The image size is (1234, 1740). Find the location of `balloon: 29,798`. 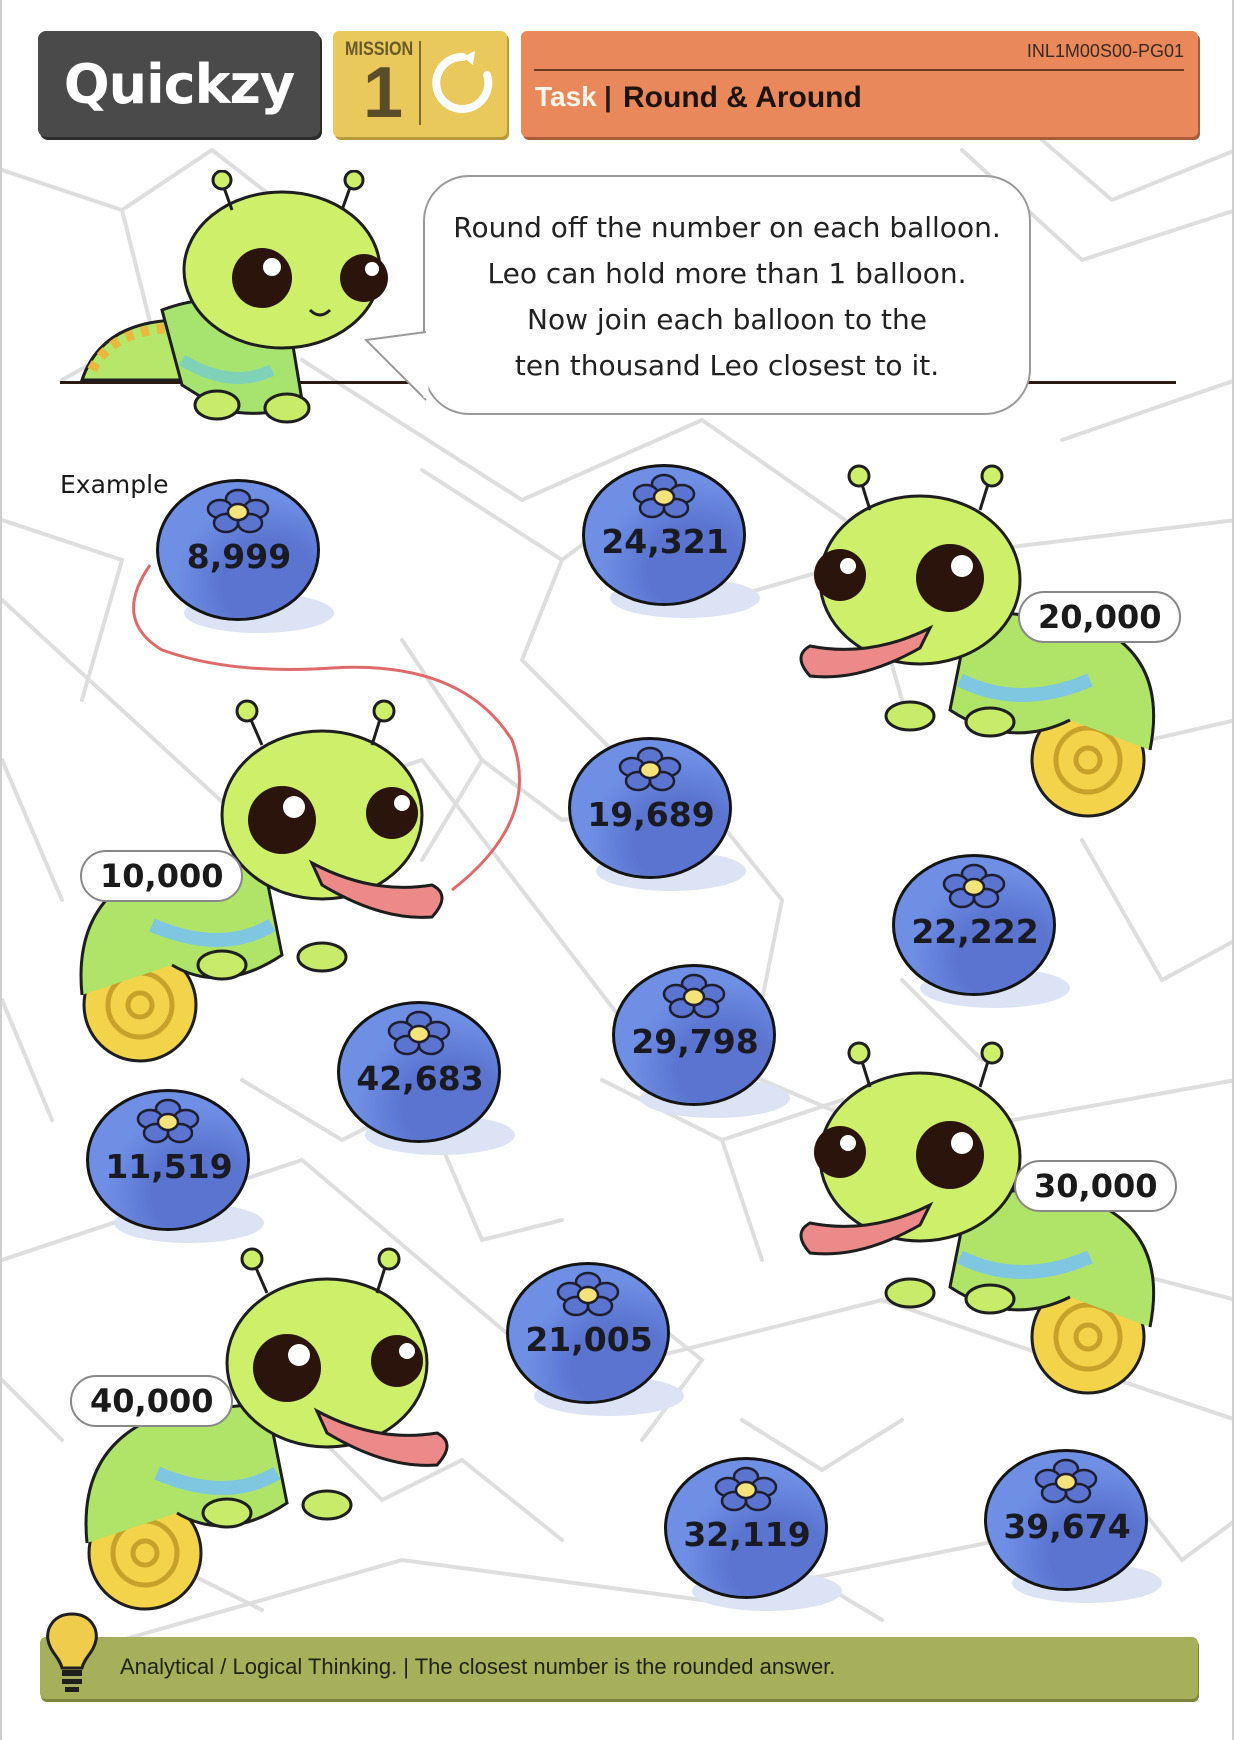

balloon: 29,798 is located at coordinates (700, 1040).